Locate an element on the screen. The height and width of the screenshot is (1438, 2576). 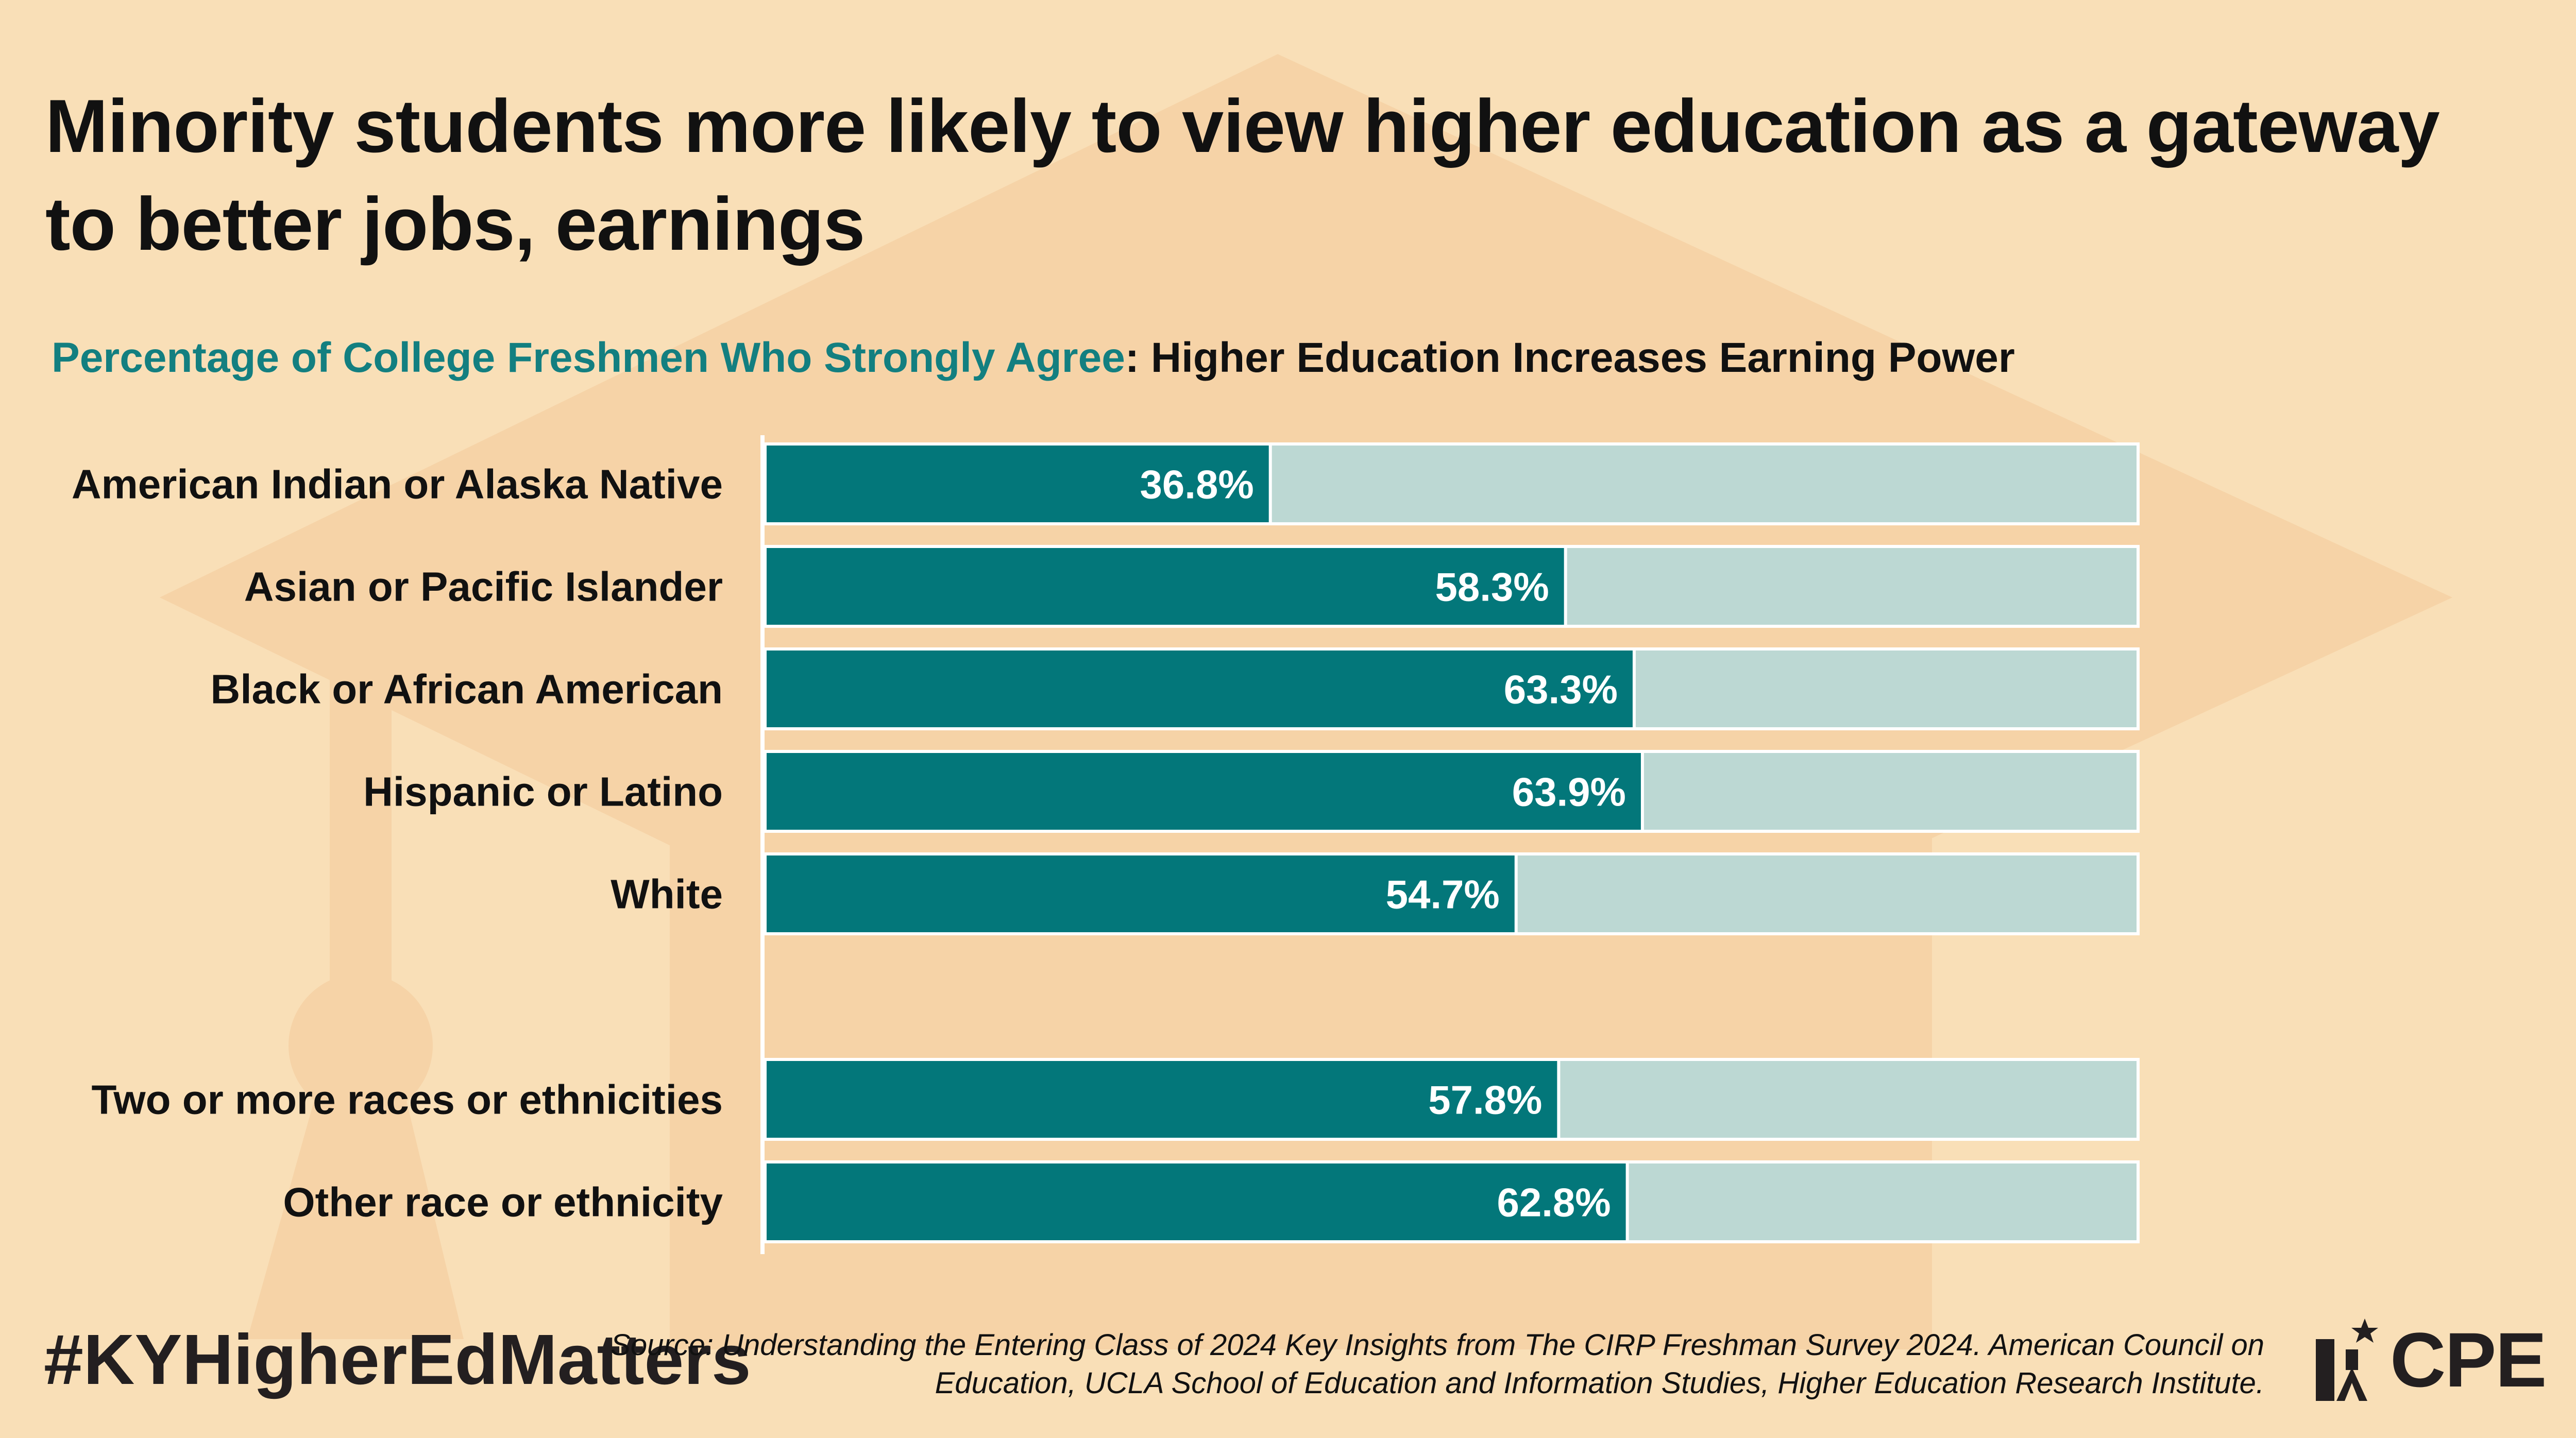
category-label: Black or African American is located at coordinates (467, 689).